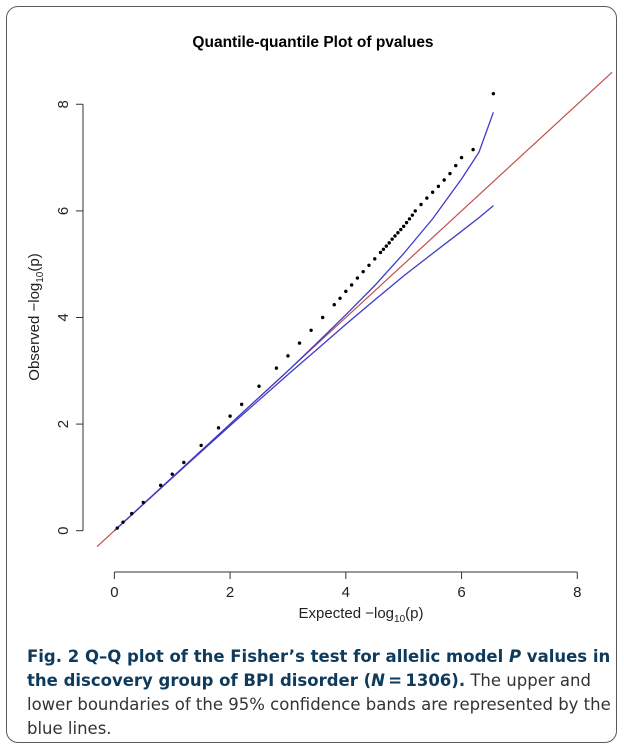  Describe the element at coordinates (361, 615) in the screenshot. I see `x-axis-label: Expected −log10(p)` at that location.